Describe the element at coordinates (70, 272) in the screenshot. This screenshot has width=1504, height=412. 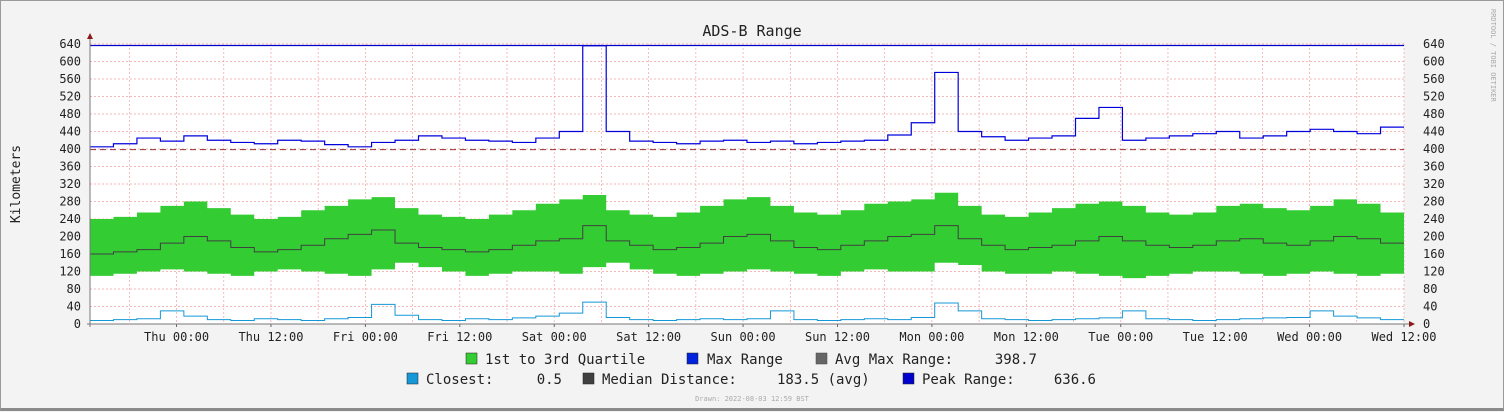
I see `y-tick-label-left: 120` at that location.